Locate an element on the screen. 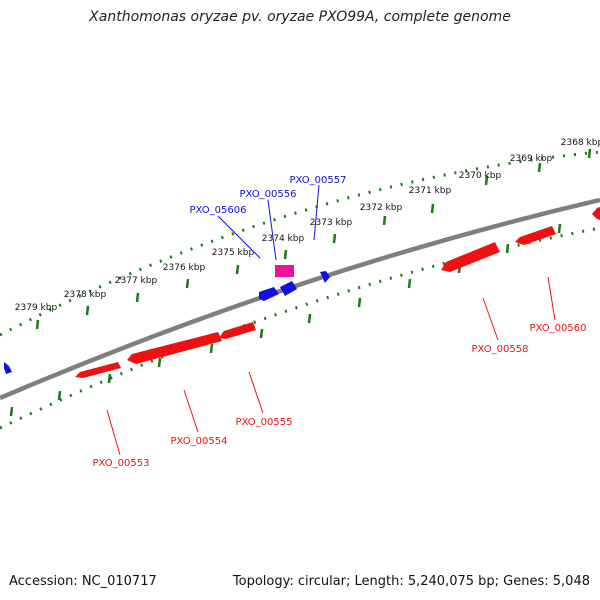 This screenshot has height=600, width=600. tick-label: 2374 kbp is located at coordinates (283, 239).